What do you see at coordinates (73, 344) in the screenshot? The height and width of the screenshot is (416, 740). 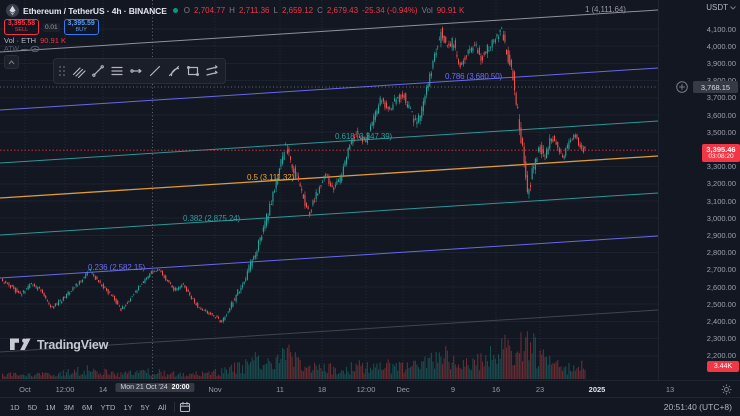 I see `tradingview-logo-text: TradingView` at bounding box center [73, 344].